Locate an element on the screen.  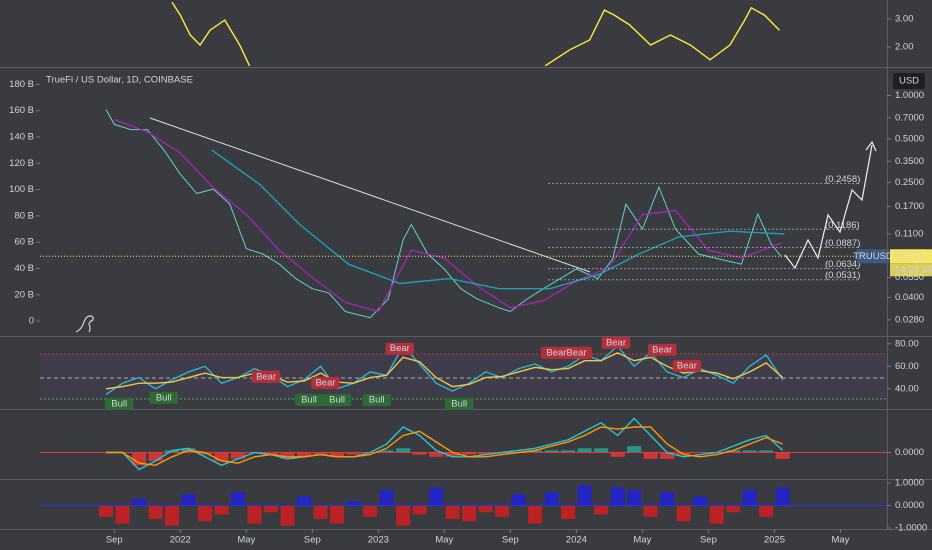
x-tick-label: 2023 is located at coordinates (378, 540).